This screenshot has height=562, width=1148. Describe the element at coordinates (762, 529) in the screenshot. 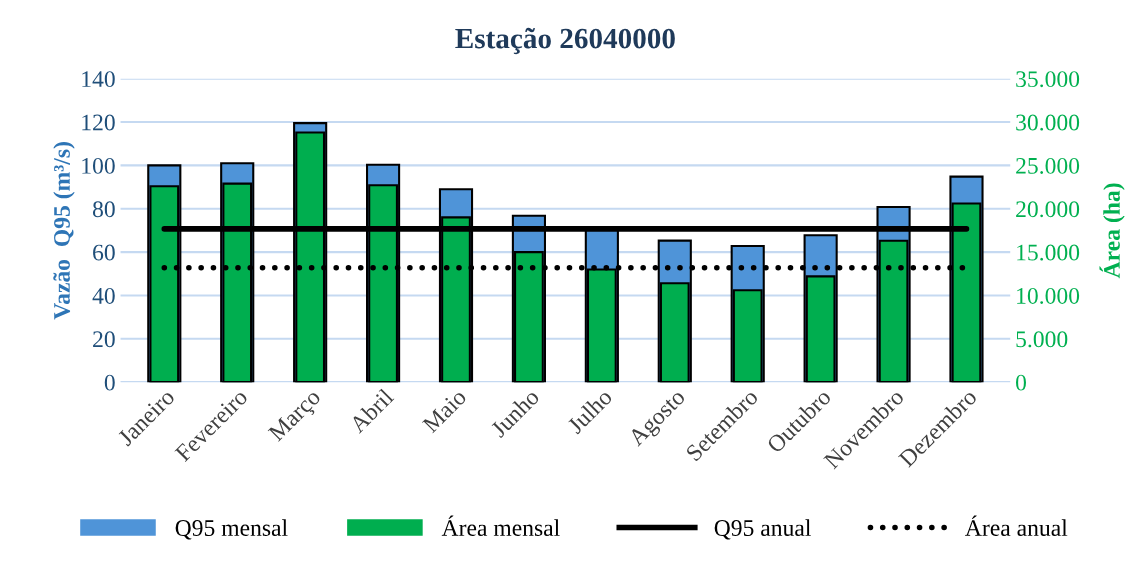

I see `legend-label: Q95 anual` at that location.